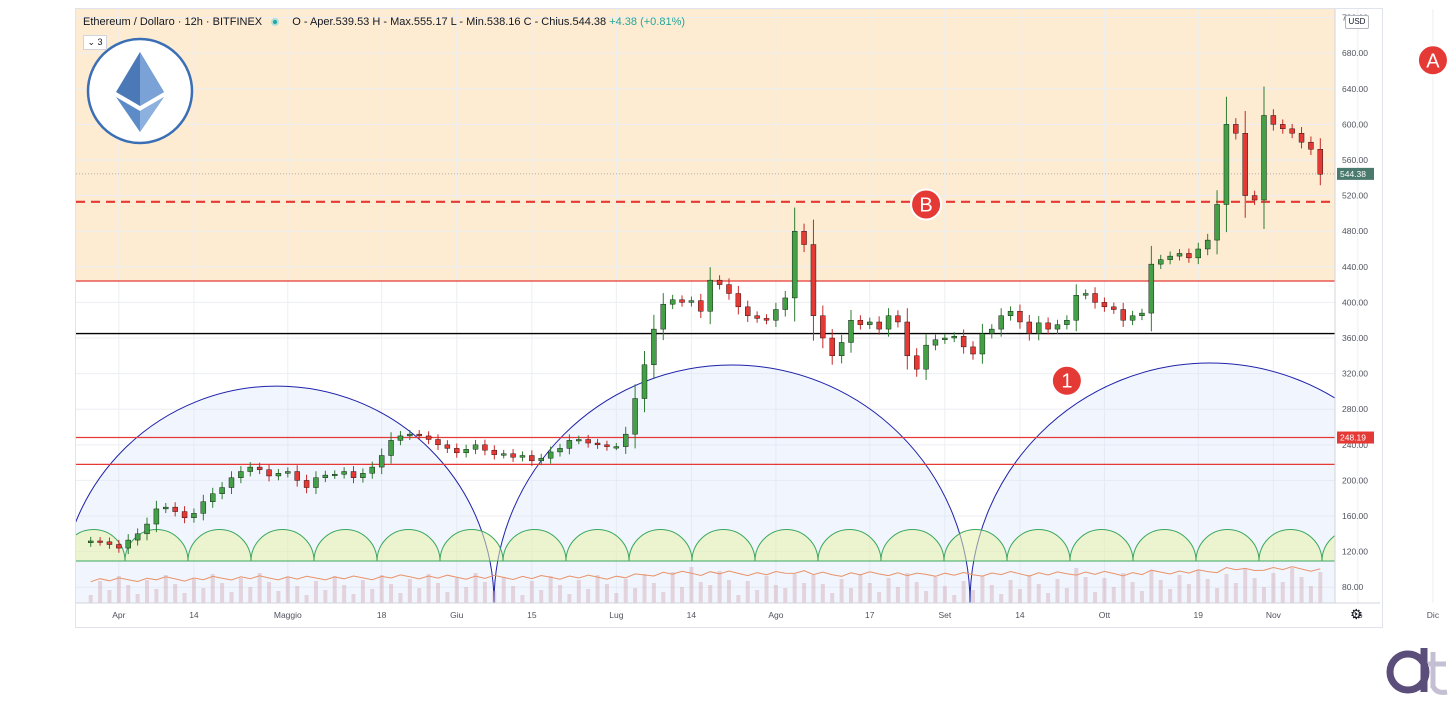 The image size is (1456, 701). I want to click on price-tick-label: 480.00, so click(1355, 231).